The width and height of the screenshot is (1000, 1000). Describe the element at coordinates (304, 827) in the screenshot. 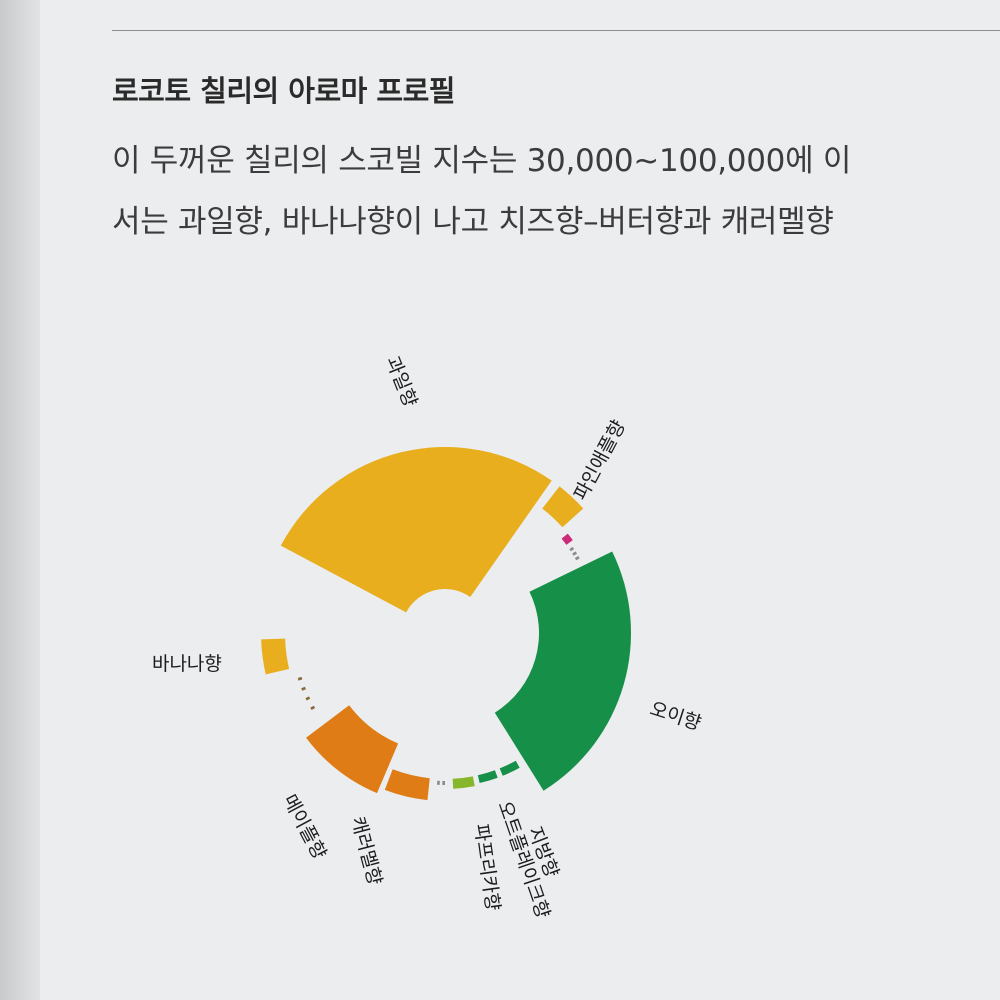

I see `segment-label: 메이플향` at that location.